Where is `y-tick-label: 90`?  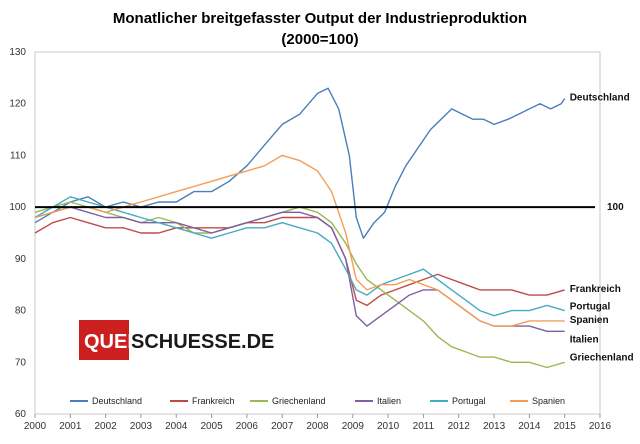
y-tick-label: 90 is located at coordinates (21, 259).